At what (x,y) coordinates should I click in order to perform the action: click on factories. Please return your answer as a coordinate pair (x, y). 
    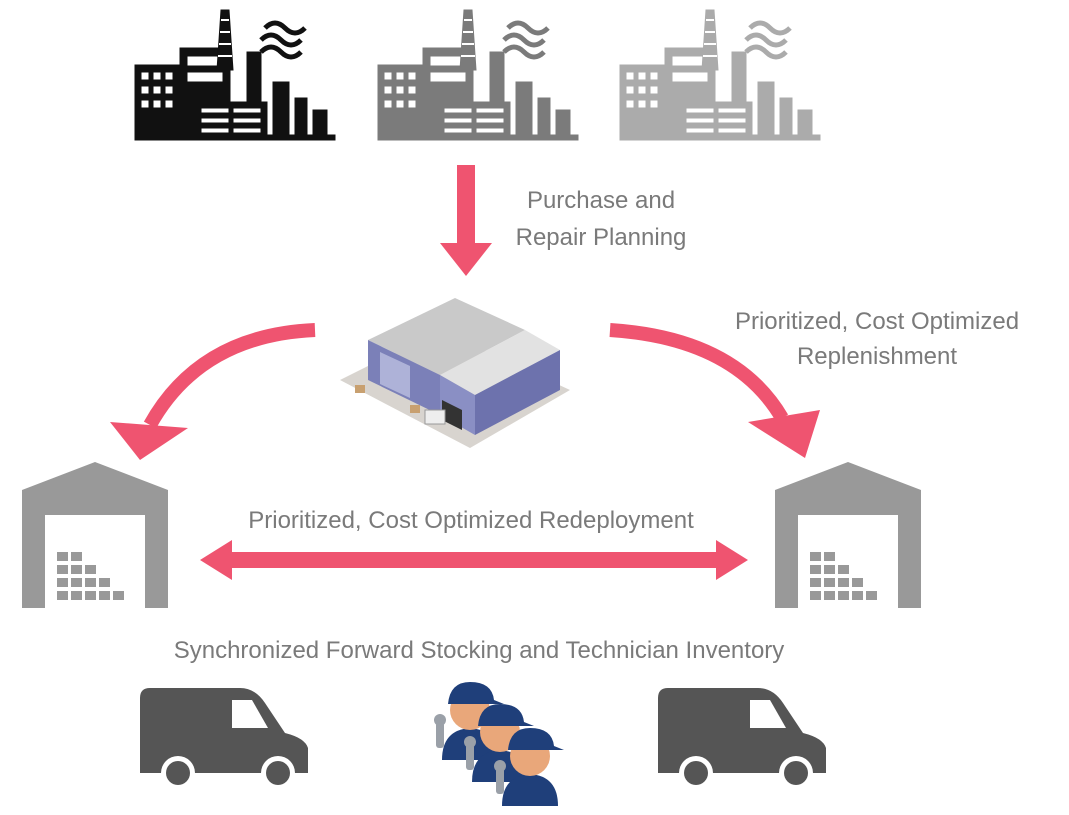
    Looking at the image, I should click on (477, 75).